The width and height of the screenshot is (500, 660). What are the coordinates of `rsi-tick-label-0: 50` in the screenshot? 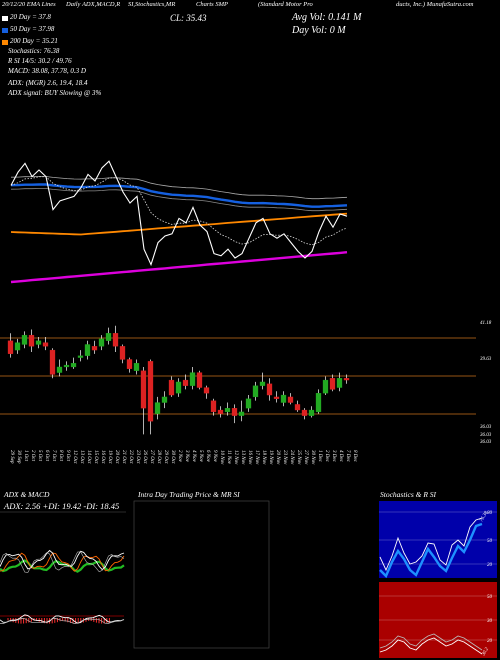 It's located at (490, 597).